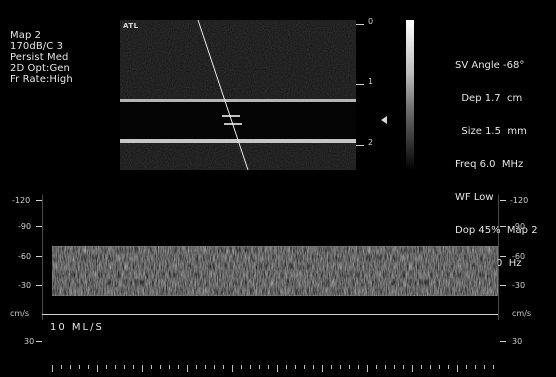 The width and height of the screenshot is (556, 377). Describe the element at coordinates (275, 370) in the screenshot. I see `time-scale` at that location.